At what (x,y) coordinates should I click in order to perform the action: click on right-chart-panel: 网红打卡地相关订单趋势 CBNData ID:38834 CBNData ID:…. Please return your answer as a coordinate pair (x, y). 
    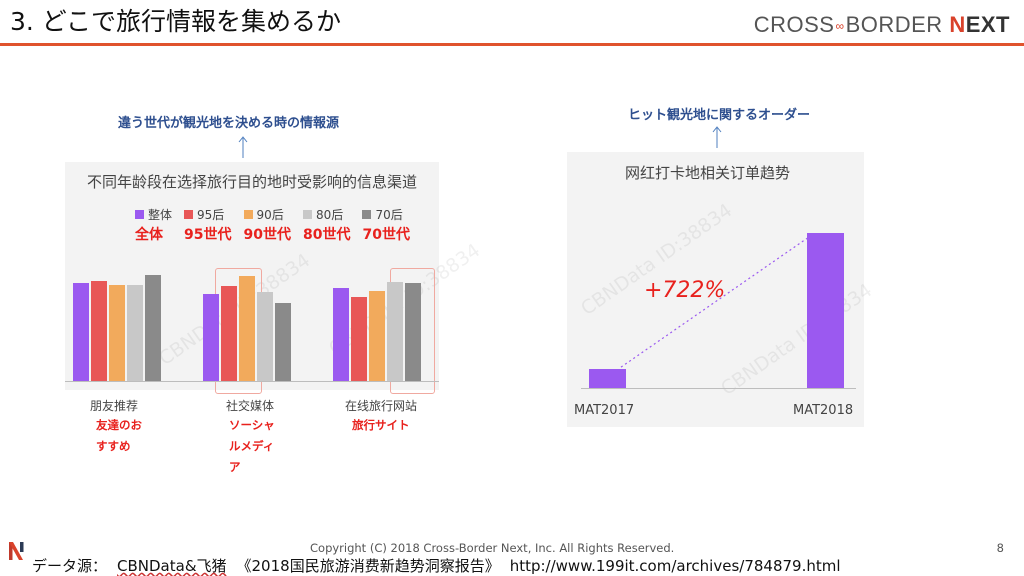
    Looking at the image, I should click on (721, 289).